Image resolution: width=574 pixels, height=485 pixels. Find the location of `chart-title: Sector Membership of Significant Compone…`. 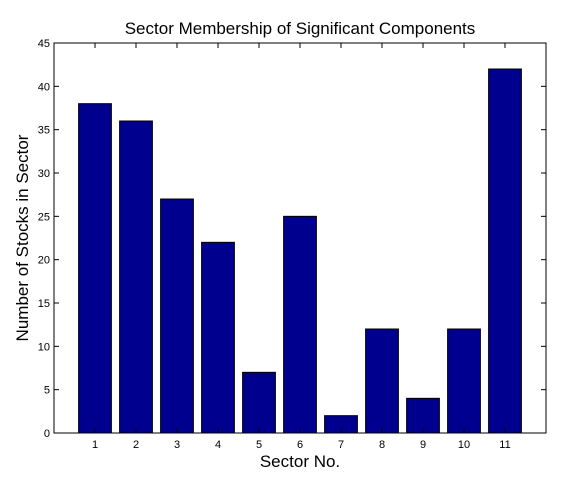

chart-title: Sector Membership of Significant Compone… is located at coordinates (300, 28).